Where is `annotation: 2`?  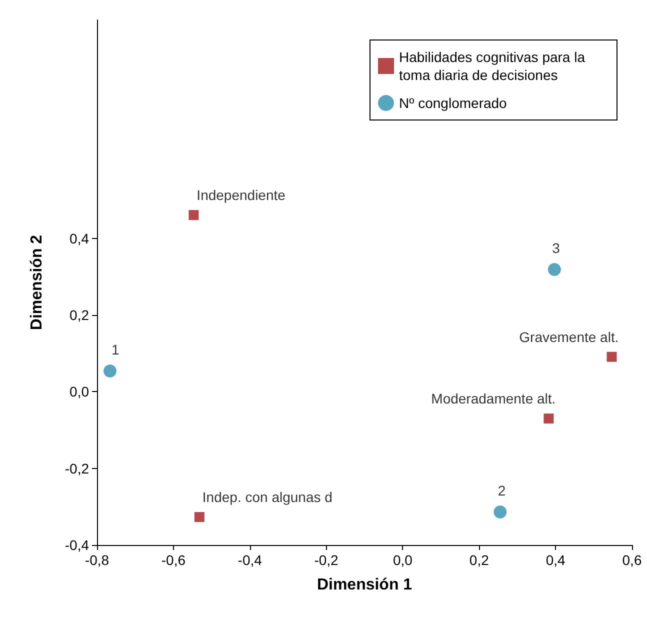
annotation: 2 is located at coordinates (502, 490).